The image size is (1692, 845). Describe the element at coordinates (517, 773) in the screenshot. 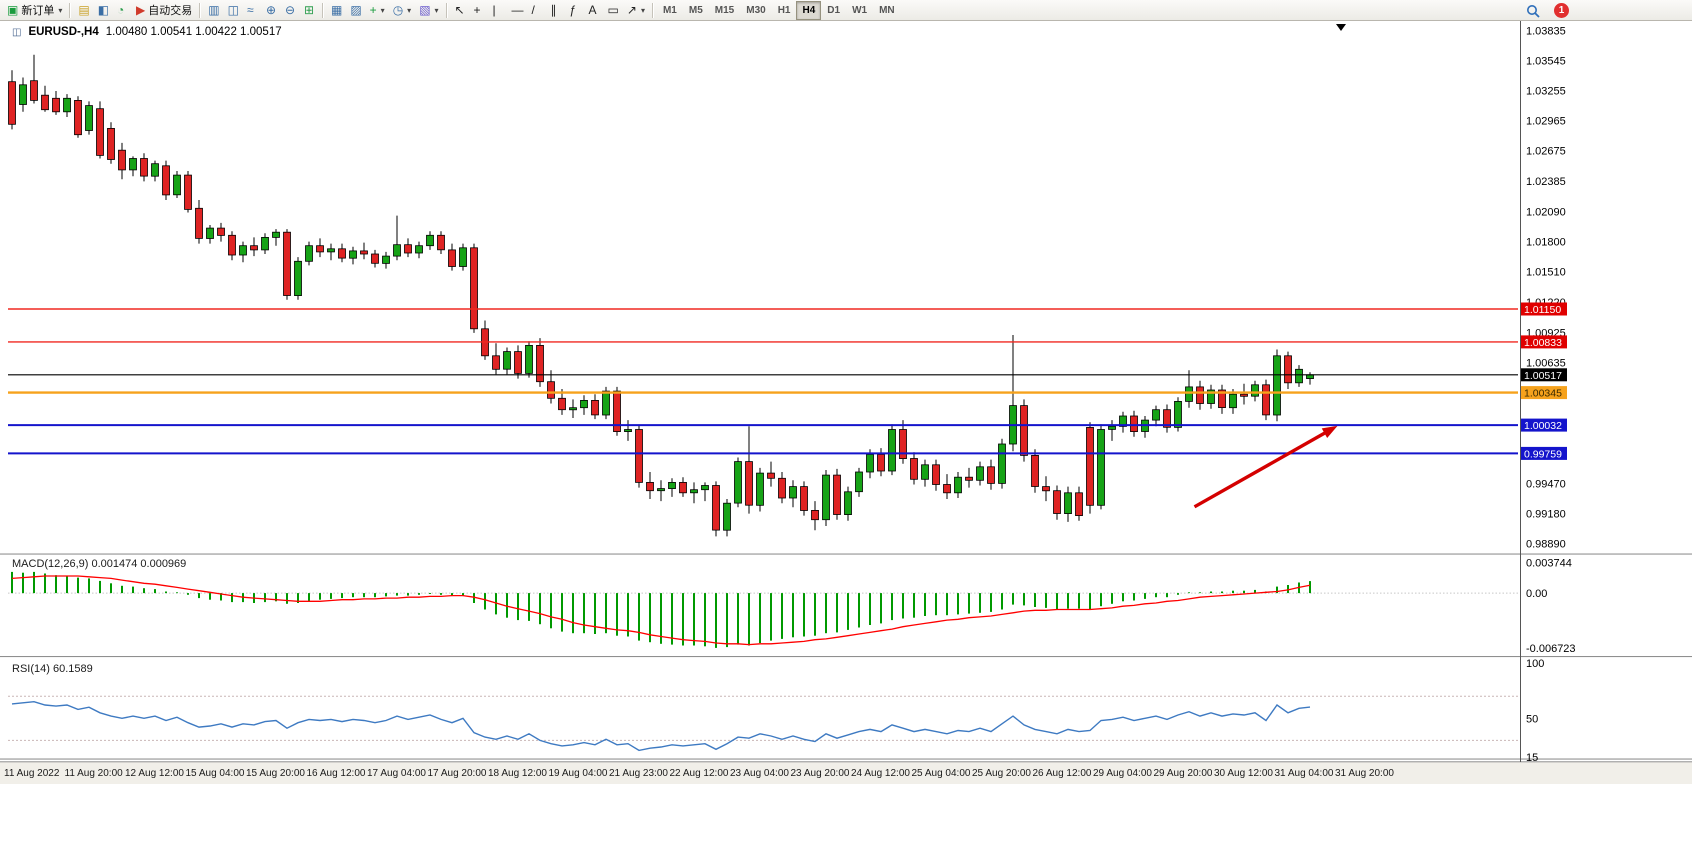

I see `time-scale-label: 18 Aug 12:00` at that location.